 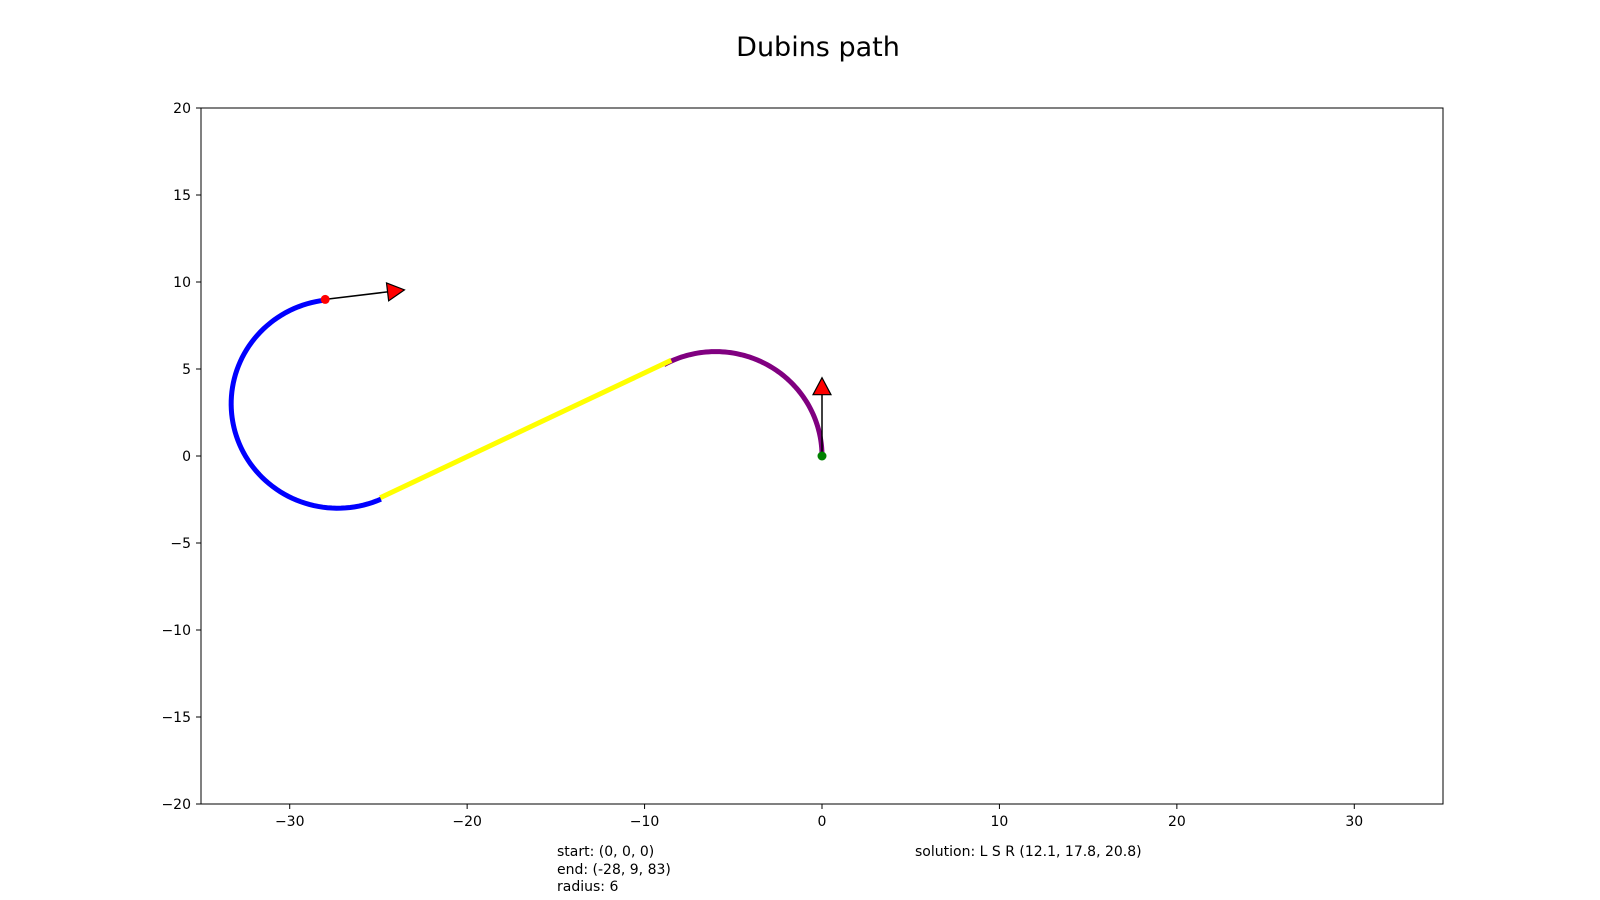 I want to click on path-segment-1-arc, so click(x=743, y=403).